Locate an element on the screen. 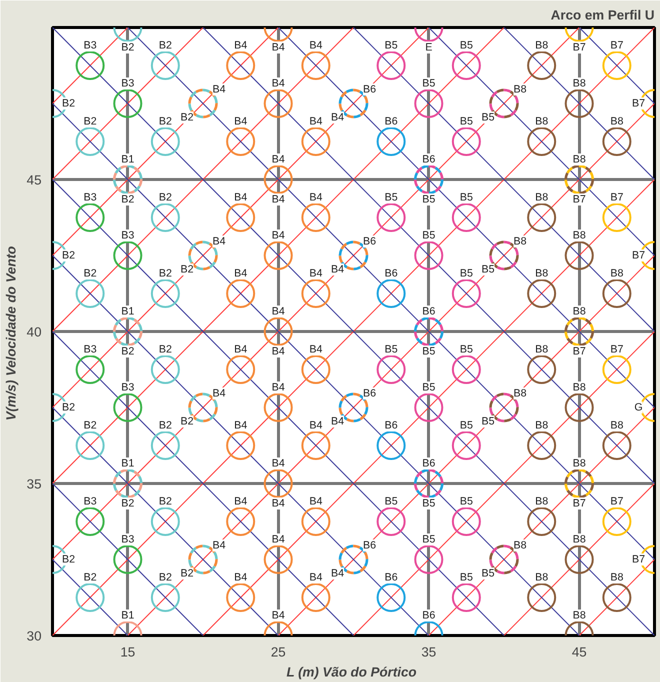 The height and width of the screenshot is (682, 660). series-label: B5 is located at coordinates (488, 118).